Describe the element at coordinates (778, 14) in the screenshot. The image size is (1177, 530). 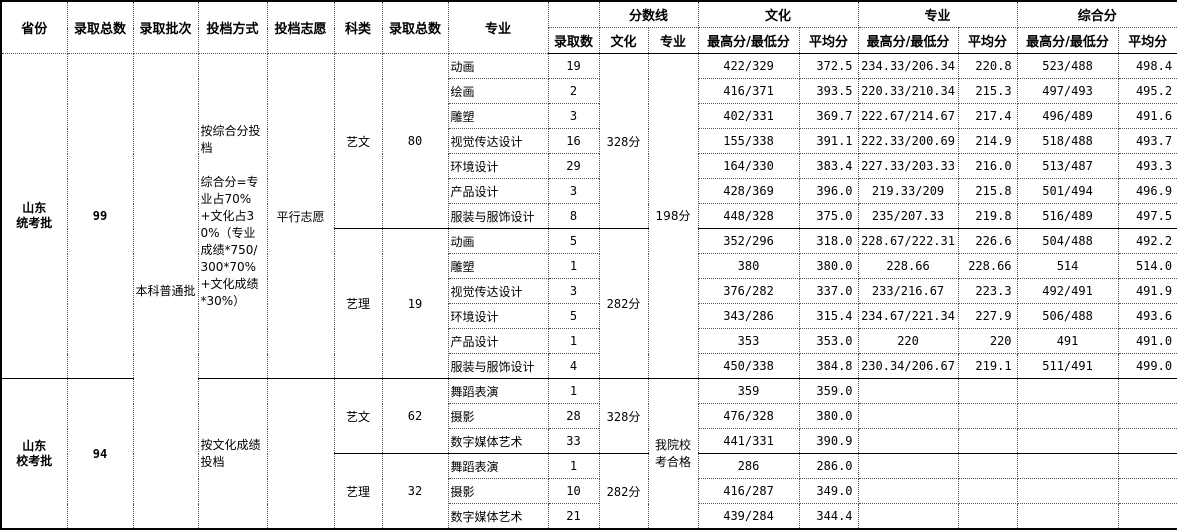
I see `header-culture: 文化` at that location.